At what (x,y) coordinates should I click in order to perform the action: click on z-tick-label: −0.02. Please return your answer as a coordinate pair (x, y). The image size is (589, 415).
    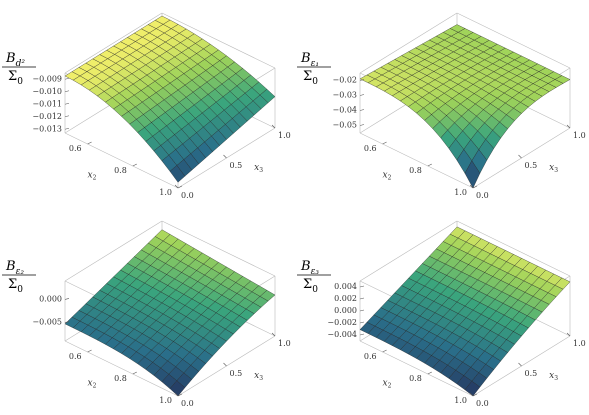
    Looking at the image, I should click on (344, 80).